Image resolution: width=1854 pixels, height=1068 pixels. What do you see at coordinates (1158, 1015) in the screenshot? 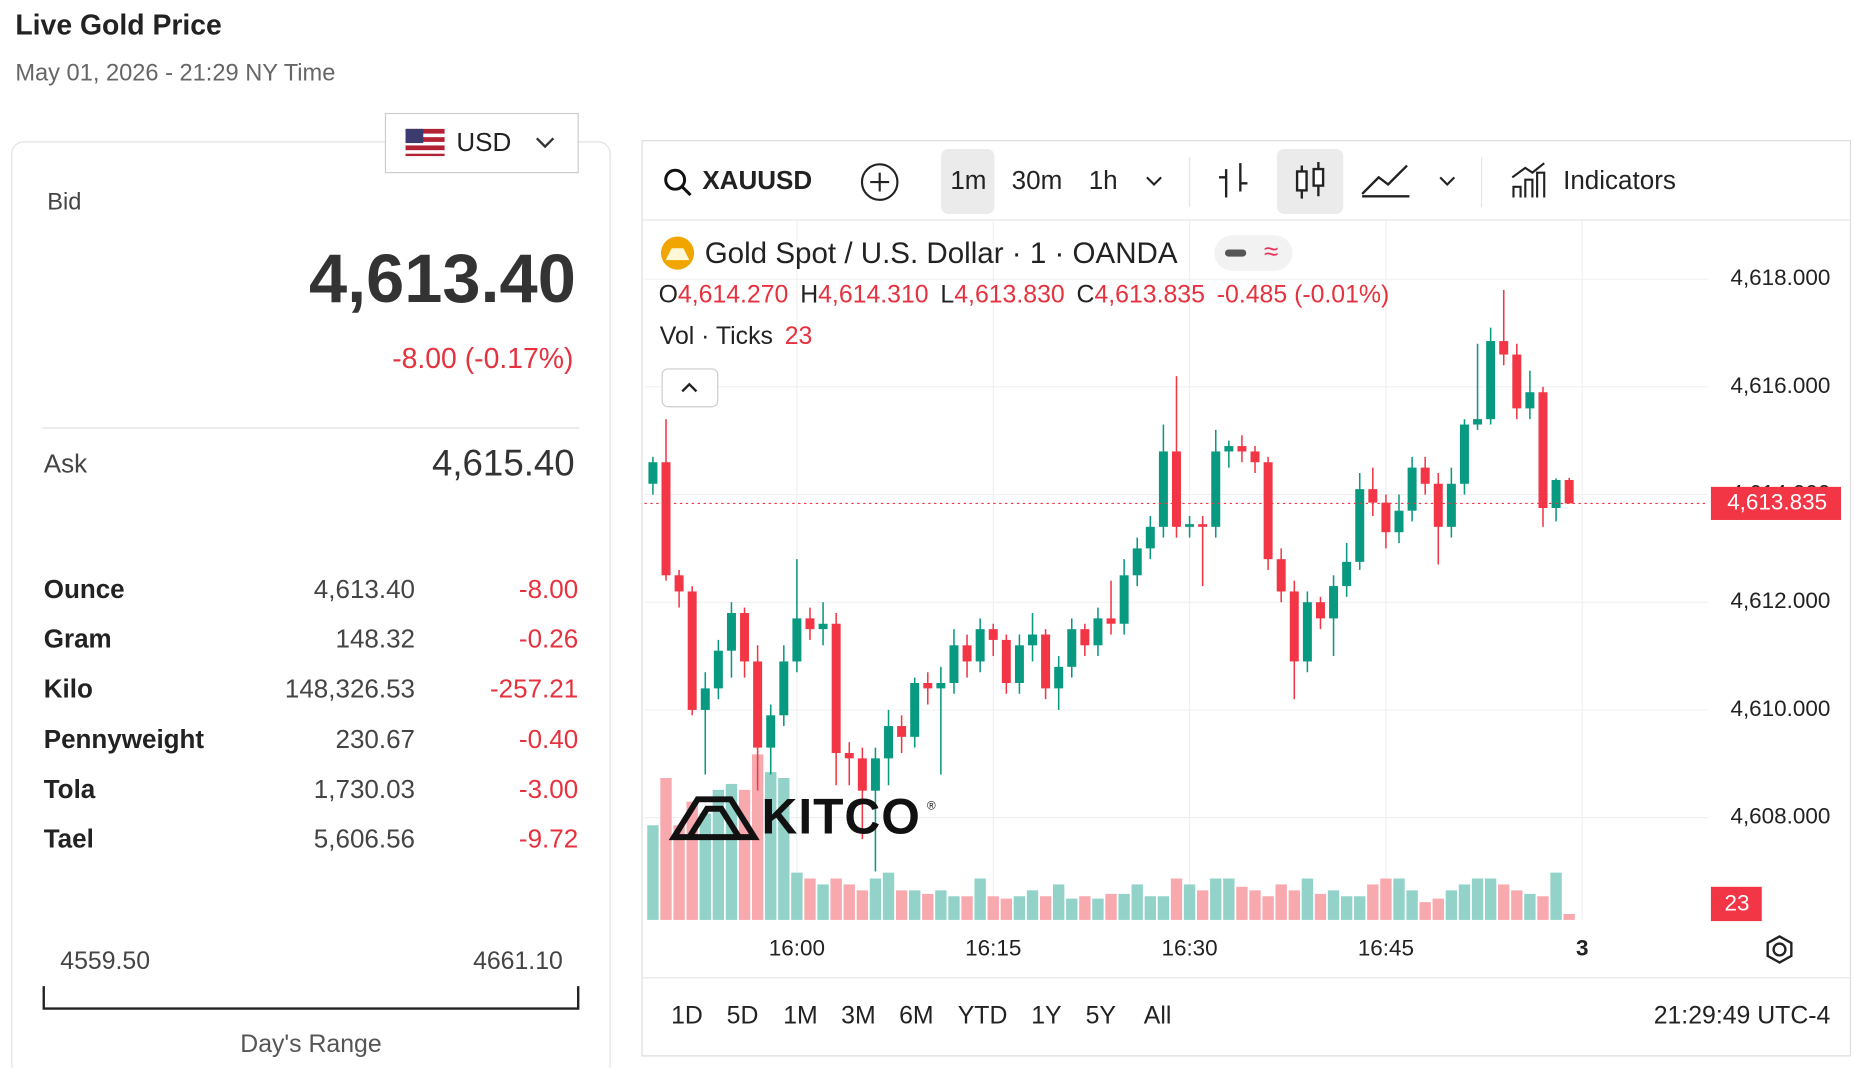
I see `range-button: All` at bounding box center [1158, 1015].